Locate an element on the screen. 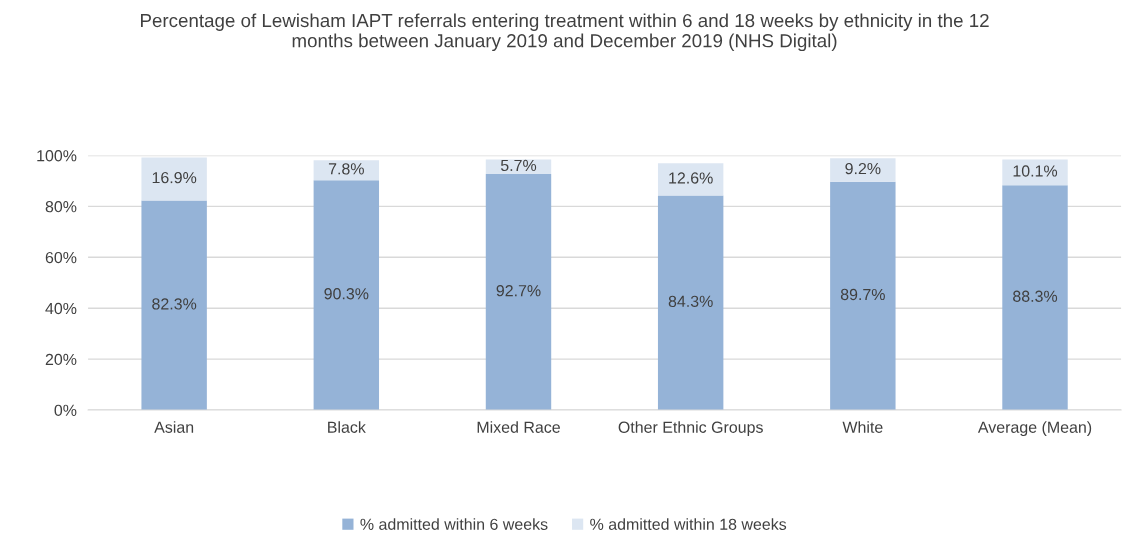  x-tick-label: Asian is located at coordinates (174, 427).